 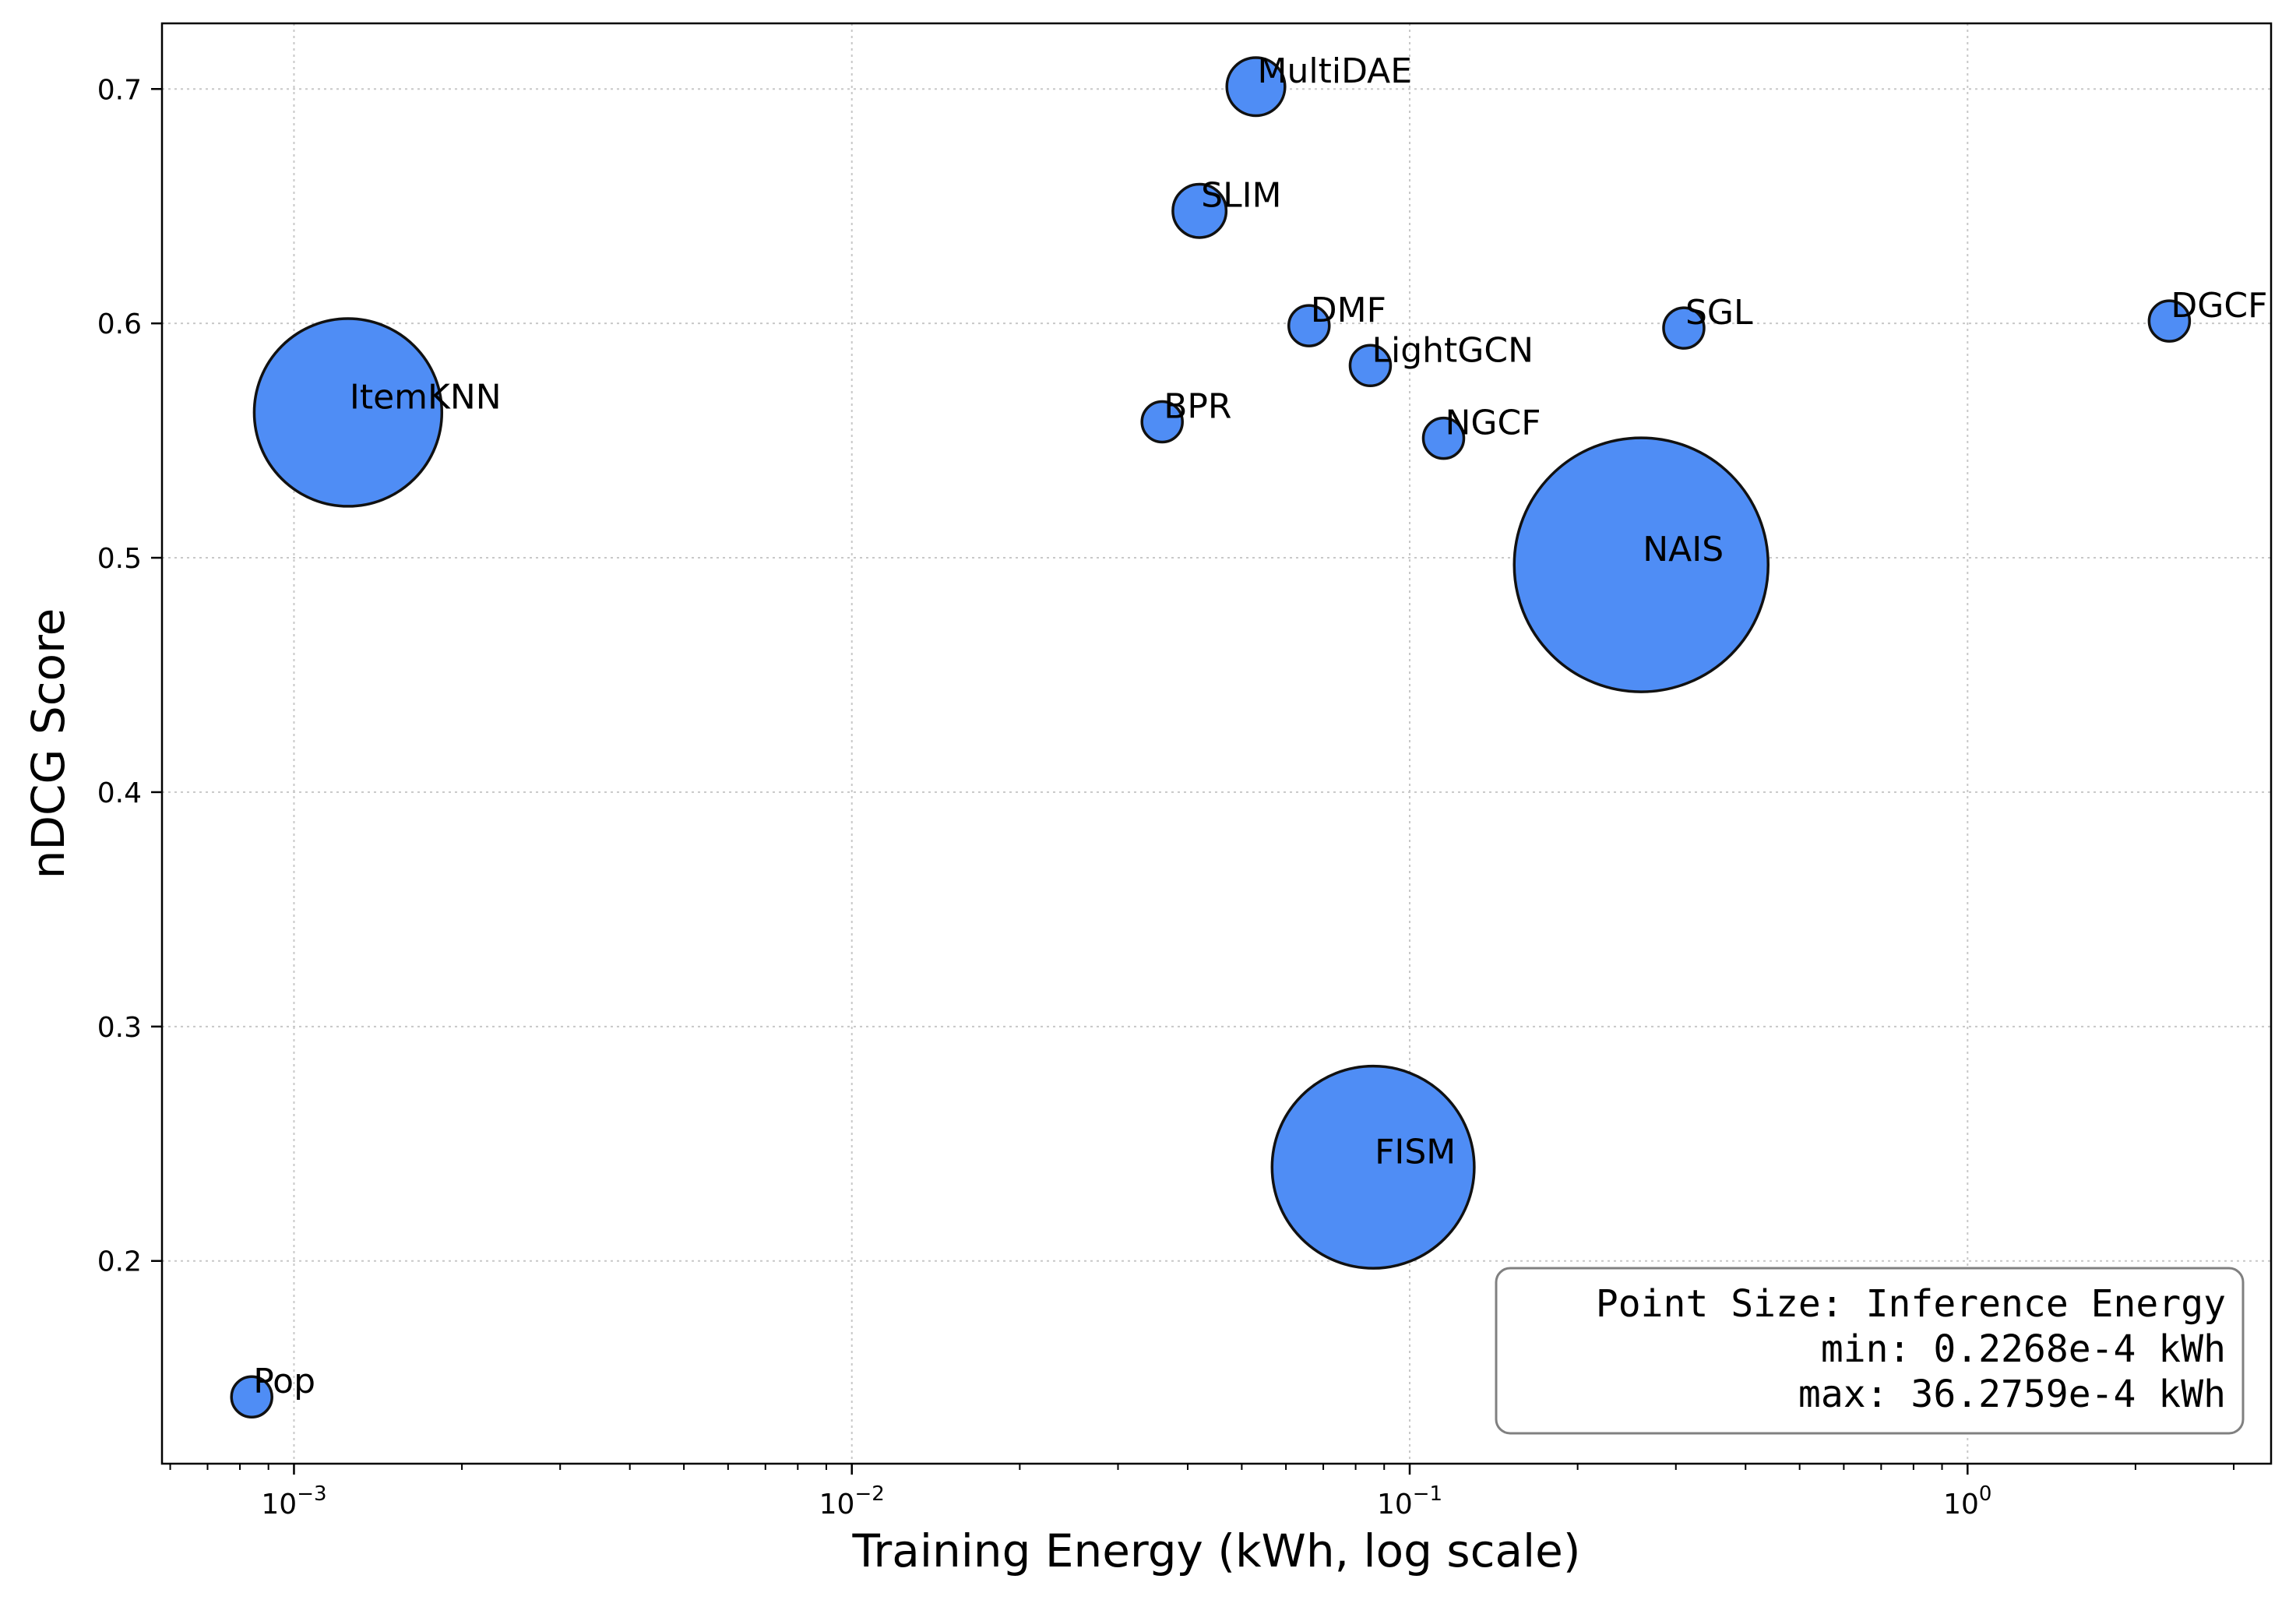 What do you see at coordinates (2219, 306) in the screenshot?
I see `point-label-dgcf: DGCF` at bounding box center [2219, 306].